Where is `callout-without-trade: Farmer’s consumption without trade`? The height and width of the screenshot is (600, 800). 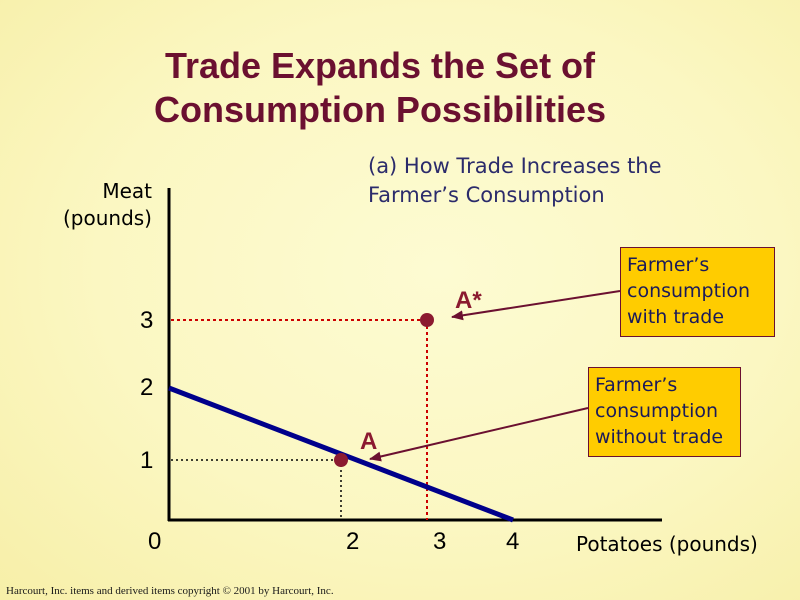 callout-without-trade: Farmer’s consumption without trade is located at coordinates (664, 412).